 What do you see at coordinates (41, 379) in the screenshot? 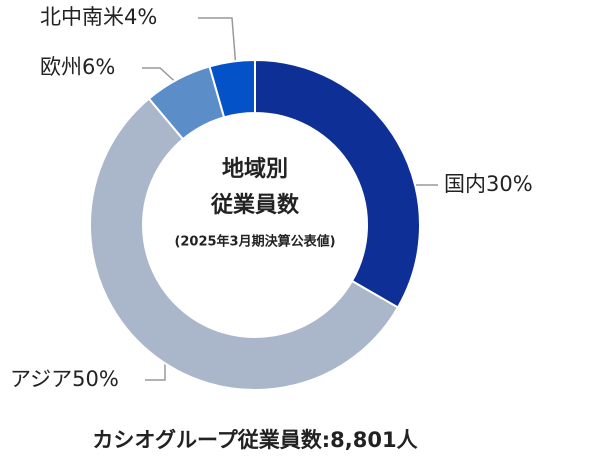
I see `category-label: アジア` at bounding box center [41, 379].